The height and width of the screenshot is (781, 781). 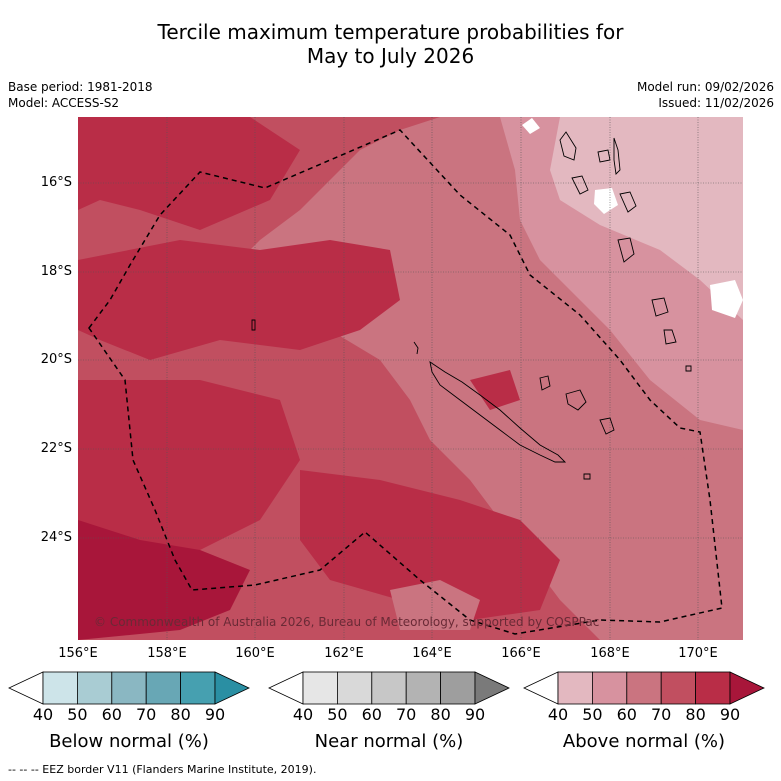 I want to click on colorbar-above, so click(x=644, y=688).